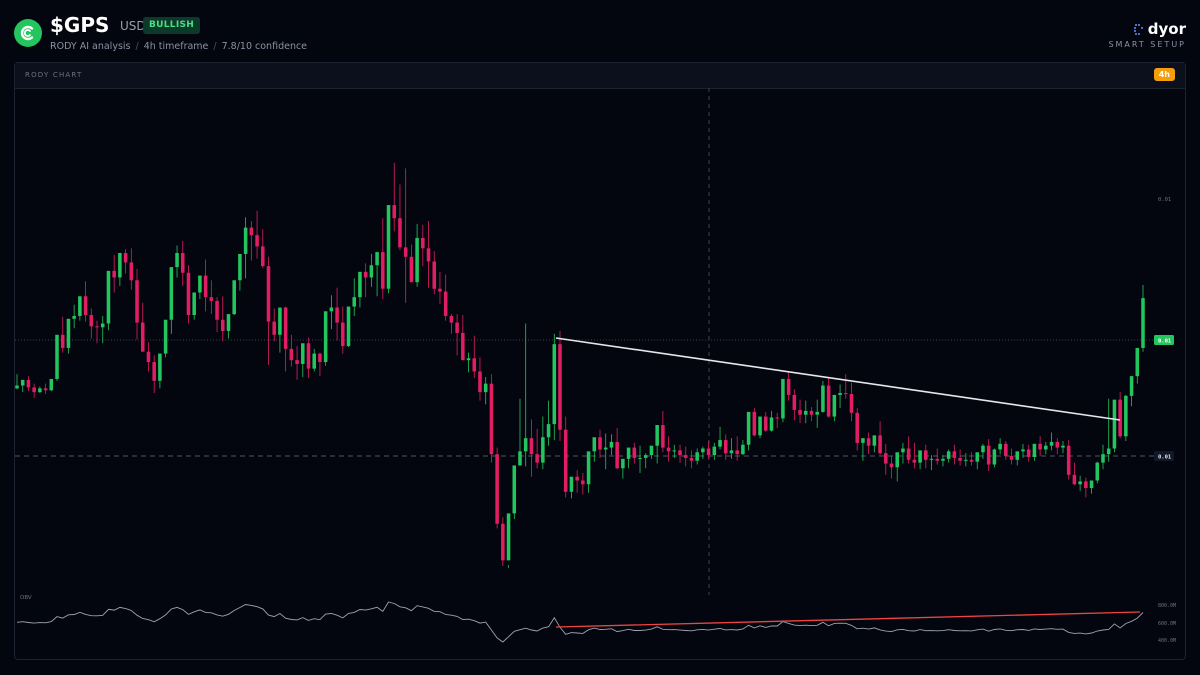  I want to click on support-price-tag, so click(1164, 456).